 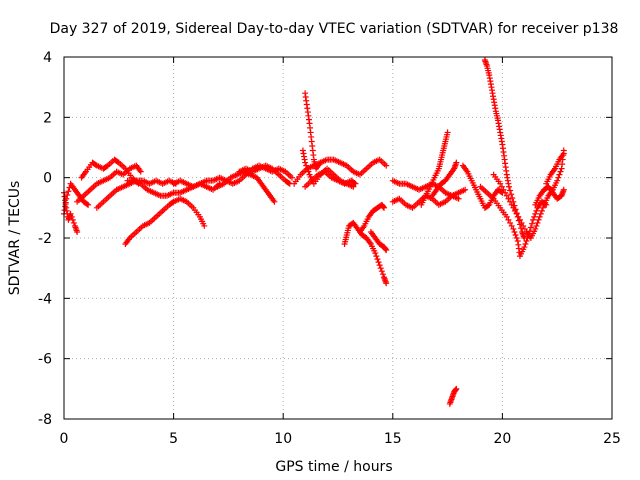 I want to click on series-arc17, so click(x=378, y=241).